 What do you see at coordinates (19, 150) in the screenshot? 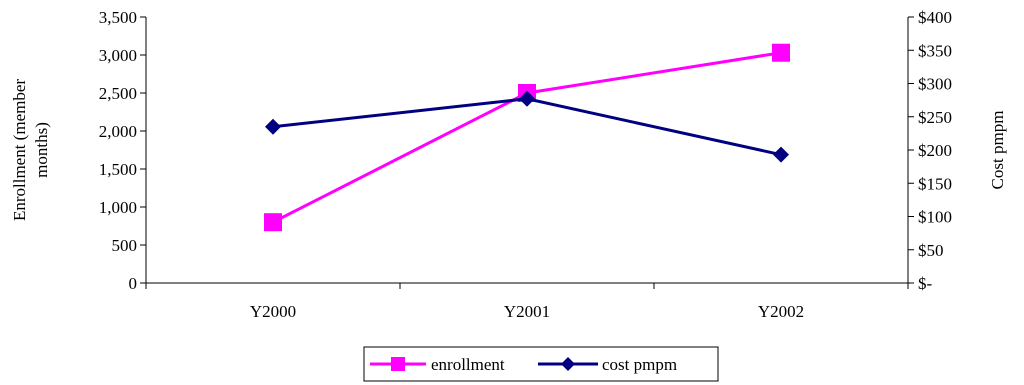
I see `left-axis-title-line-1: Enrollment (member` at bounding box center [19, 150].